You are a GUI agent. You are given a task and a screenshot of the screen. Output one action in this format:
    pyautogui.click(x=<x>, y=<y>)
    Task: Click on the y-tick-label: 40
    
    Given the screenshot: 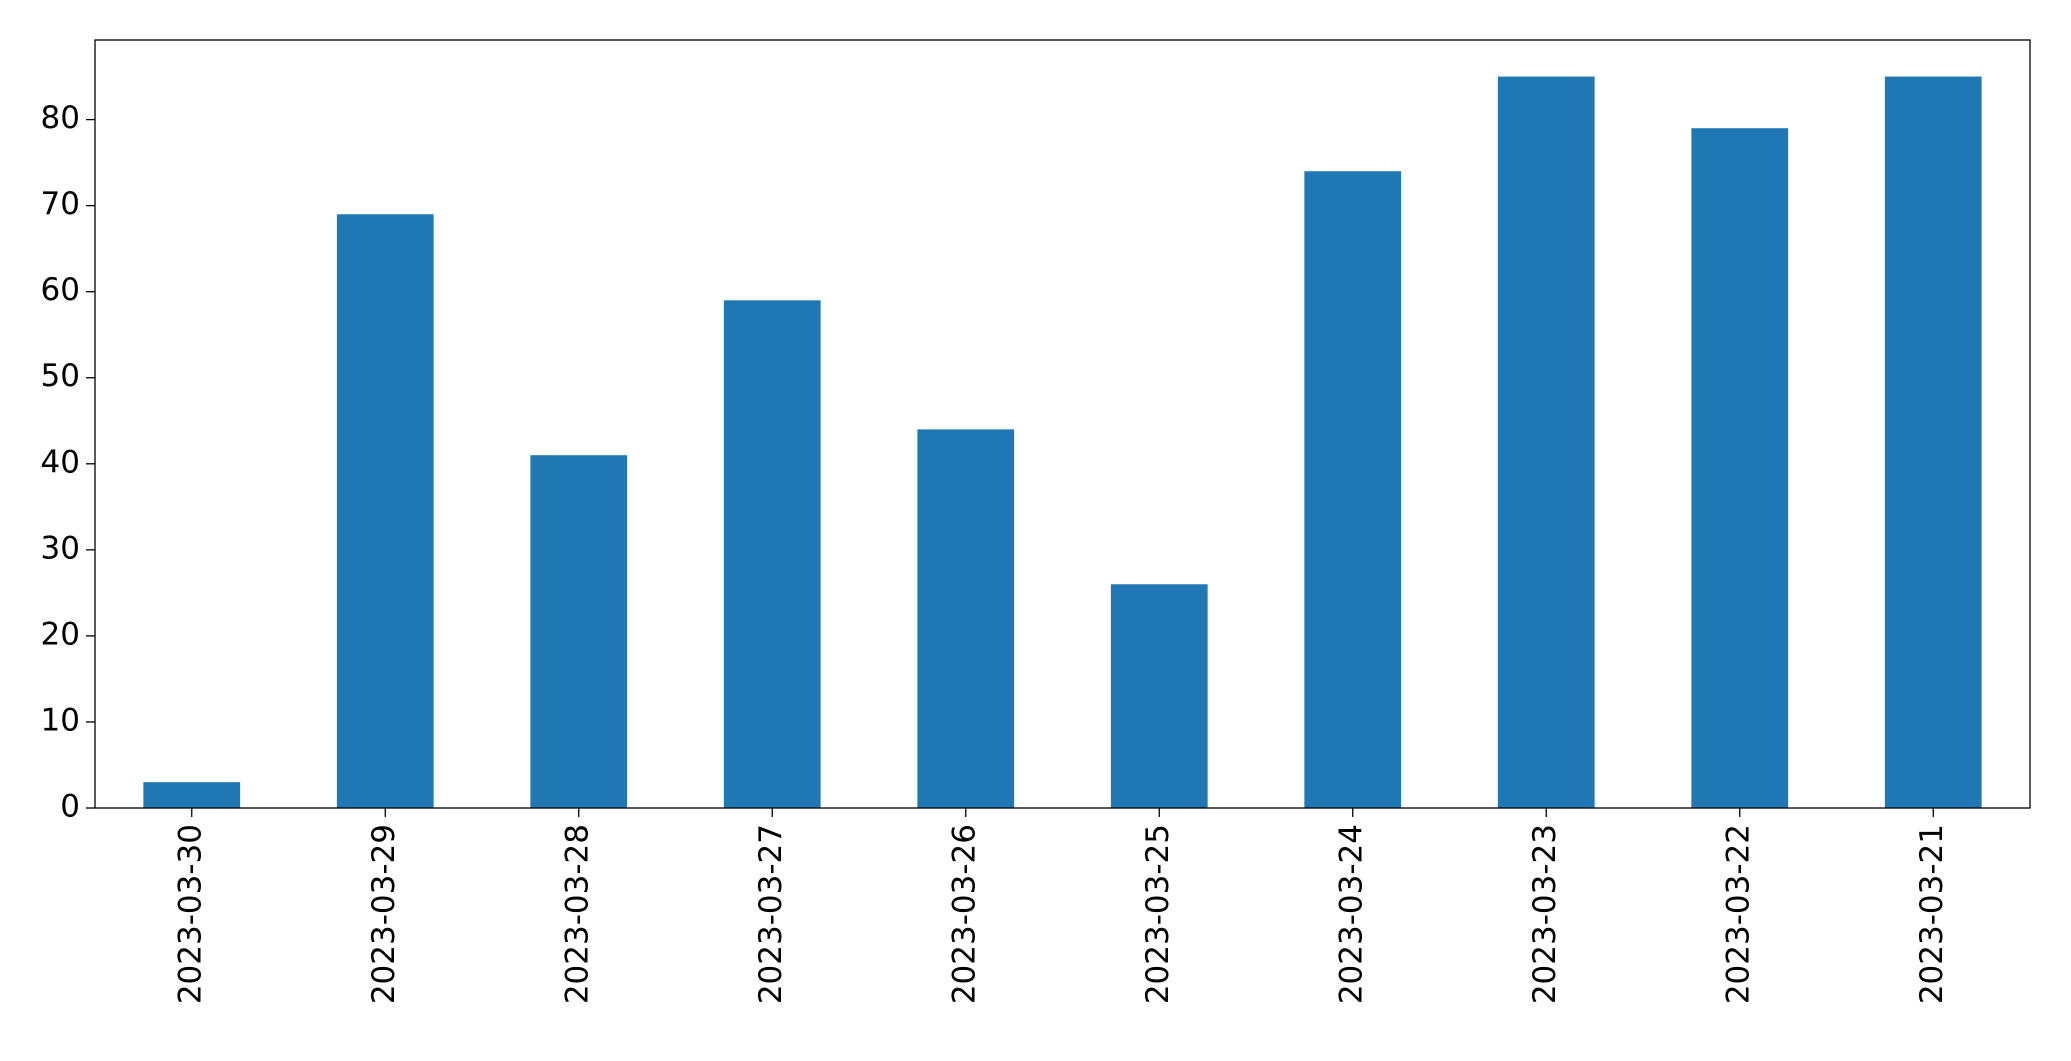 What is the action you would take?
    pyautogui.click(x=60, y=462)
    